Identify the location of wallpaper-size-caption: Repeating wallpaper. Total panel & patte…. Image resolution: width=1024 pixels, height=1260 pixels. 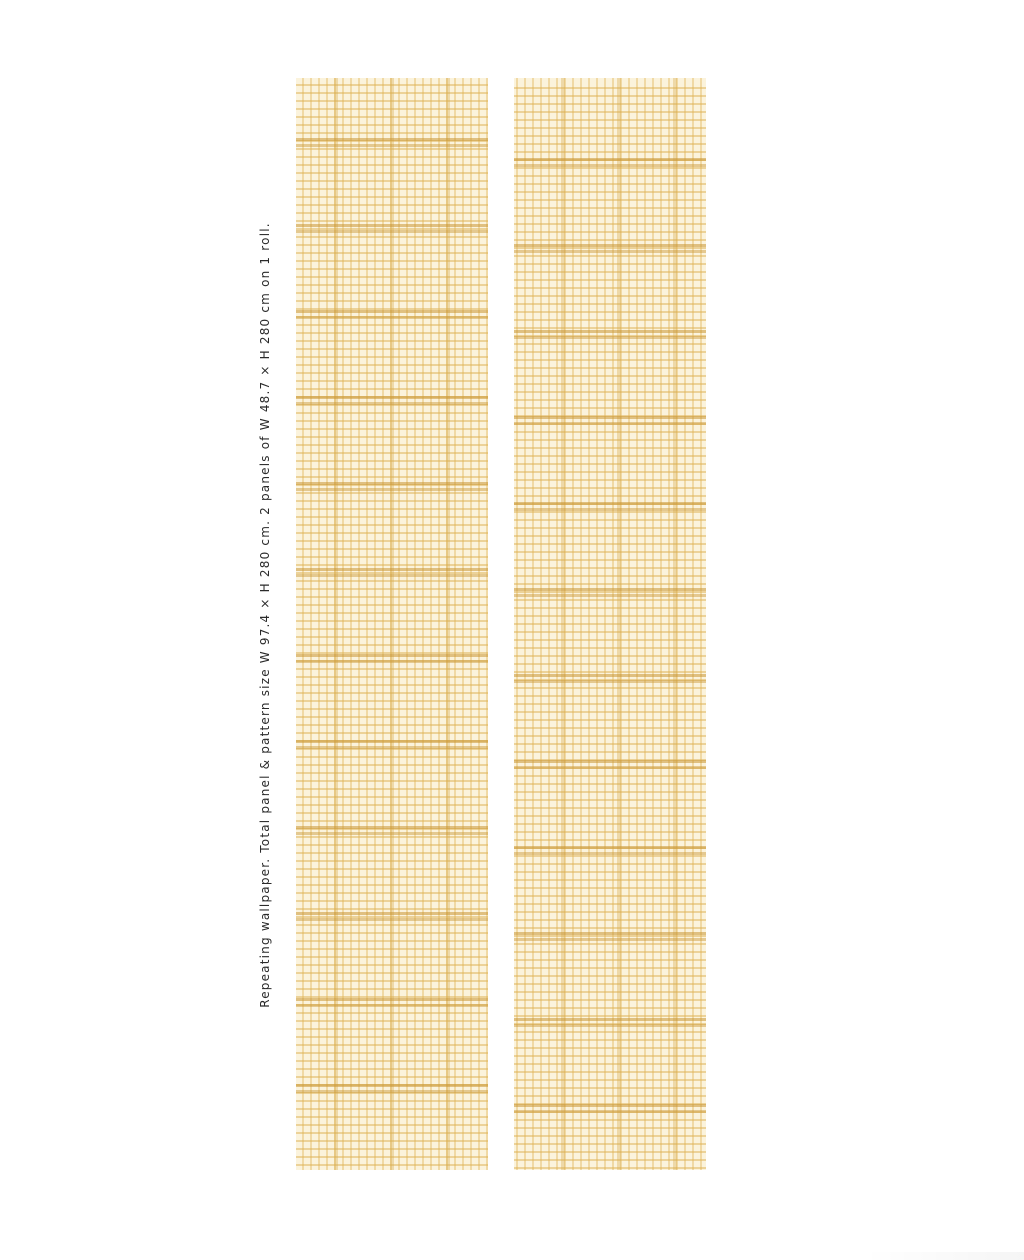
(265, 615).